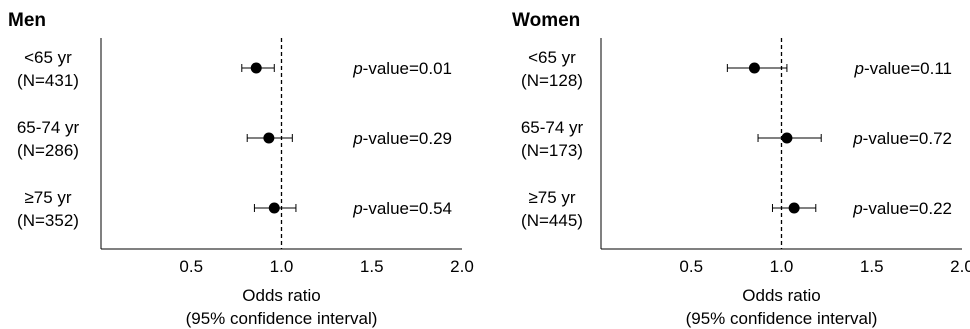  I want to click on row-sample-size: (N=173), so click(552, 150).